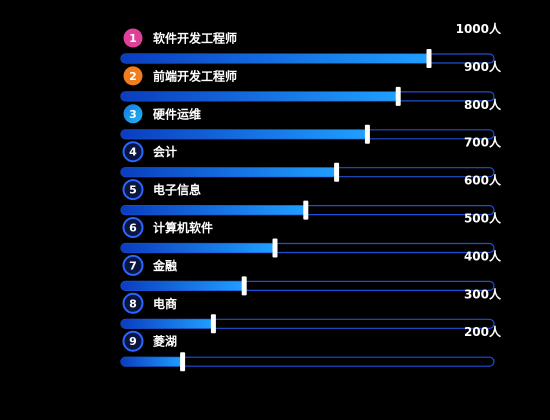 The image size is (550, 420). I want to click on category-label: 前端开发工程师, so click(195, 75).